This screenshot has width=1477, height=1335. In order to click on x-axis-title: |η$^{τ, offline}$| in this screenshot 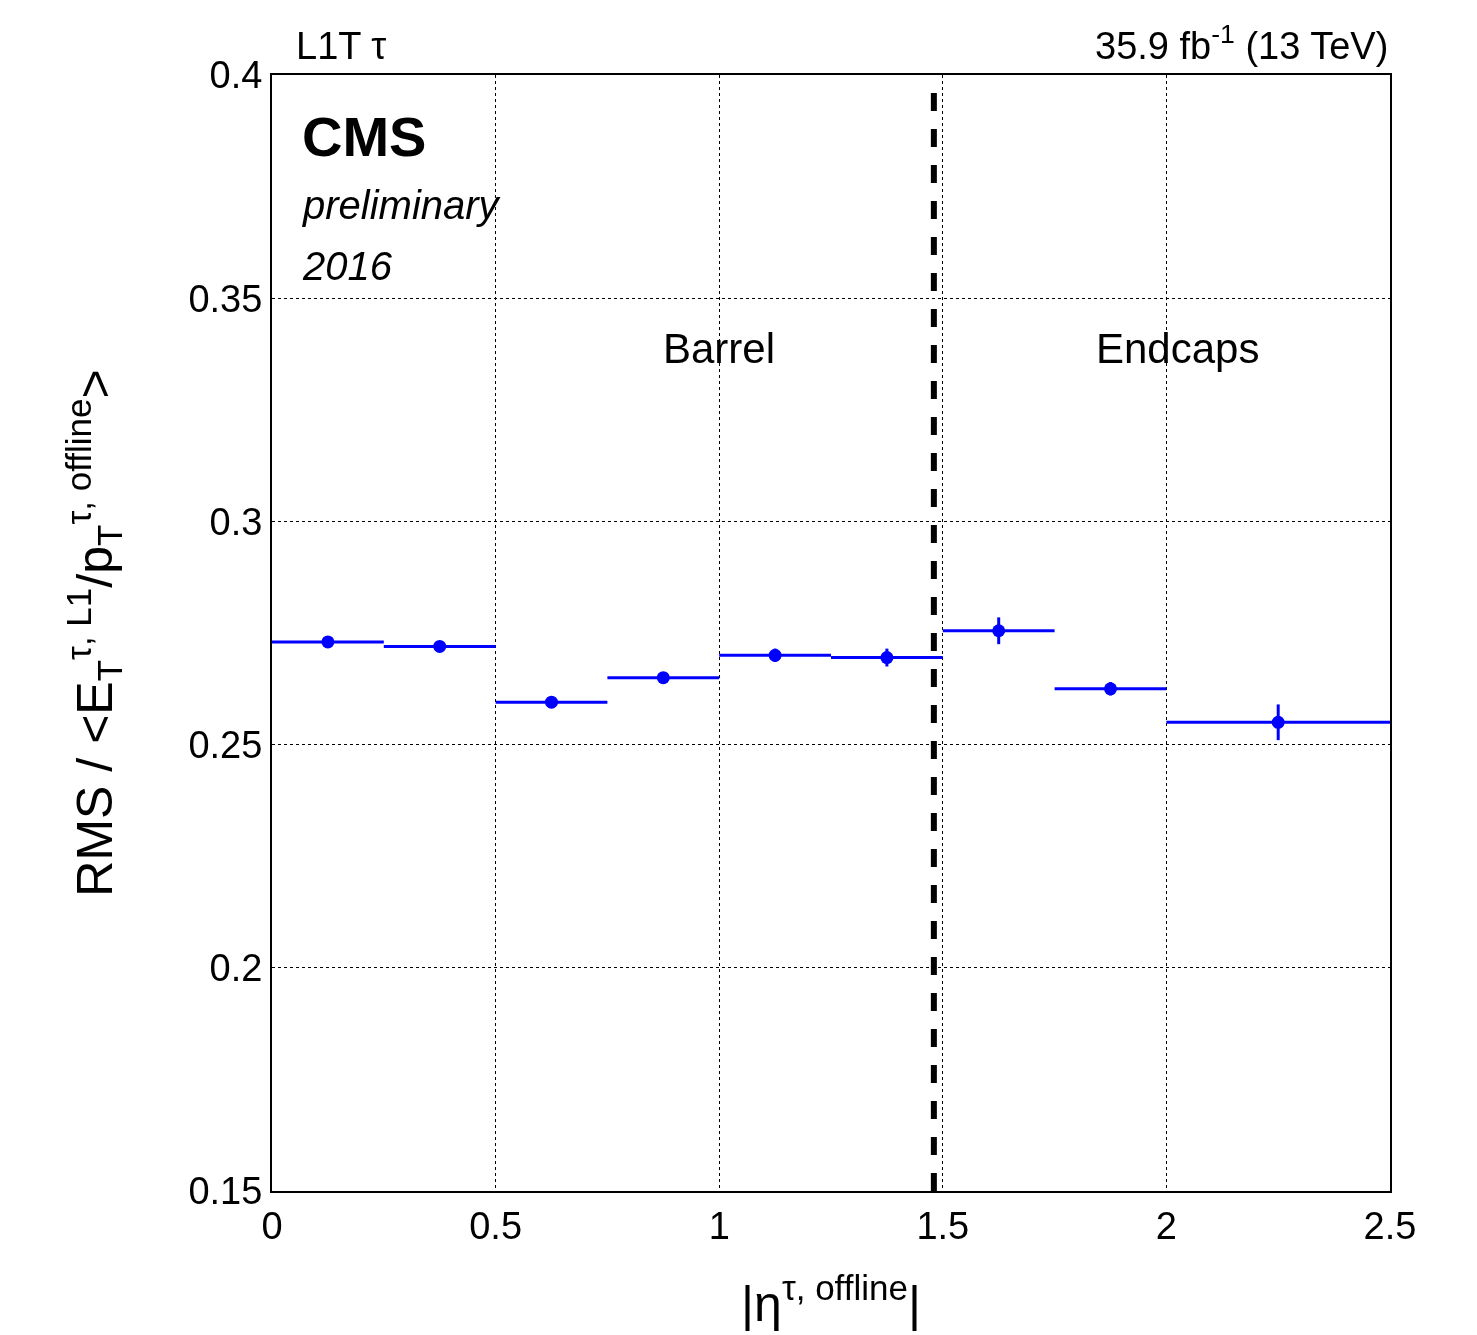, I will do `click(831, 1299)`.